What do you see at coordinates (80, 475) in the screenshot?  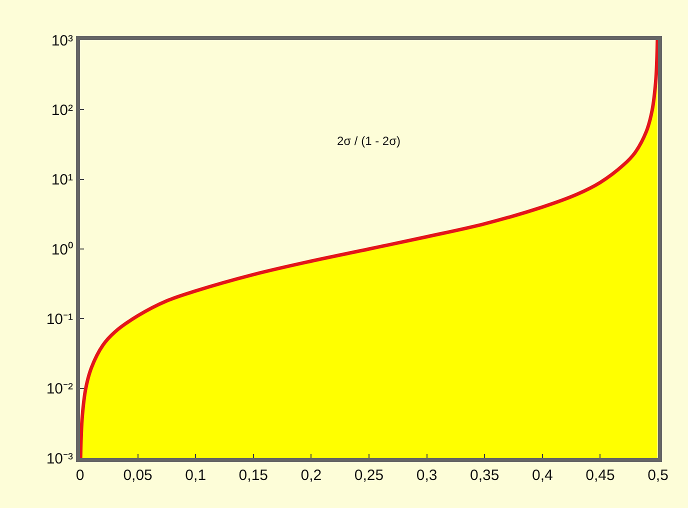 I see `x-tick-label: 0` at bounding box center [80, 475].